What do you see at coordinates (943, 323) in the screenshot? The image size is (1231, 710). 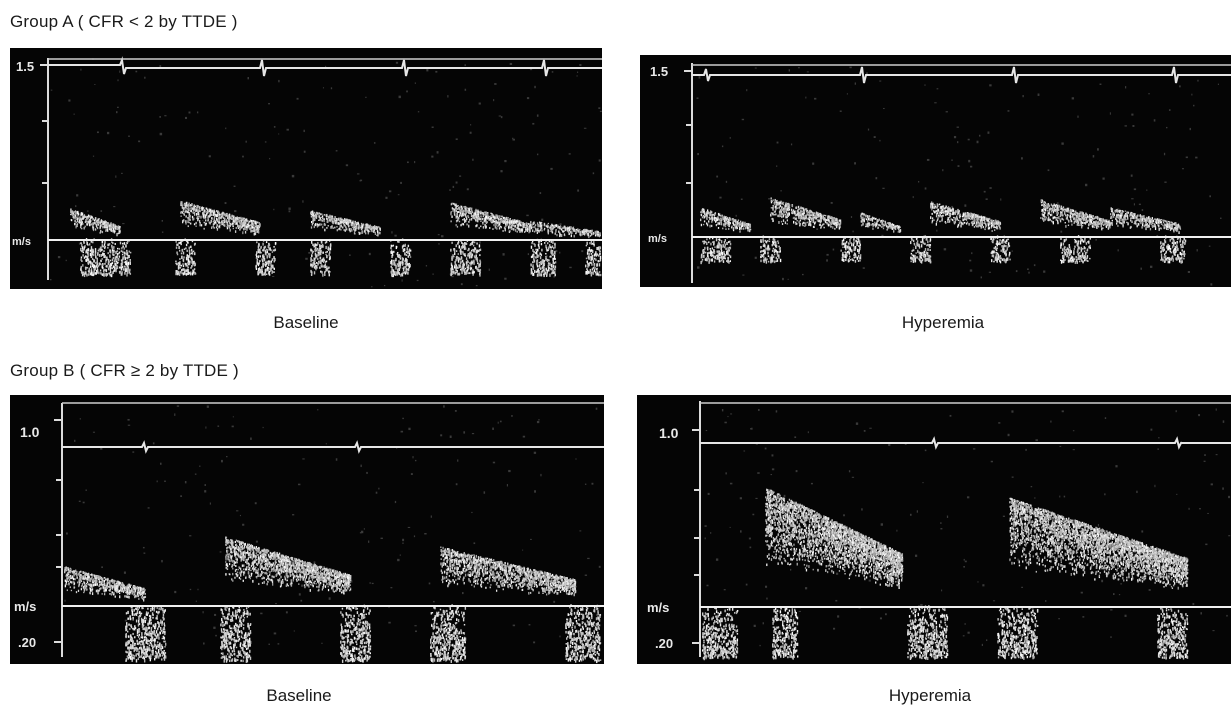 I see `group-a-hyperemia-caption: Hyperemia` at bounding box center [943, 323].